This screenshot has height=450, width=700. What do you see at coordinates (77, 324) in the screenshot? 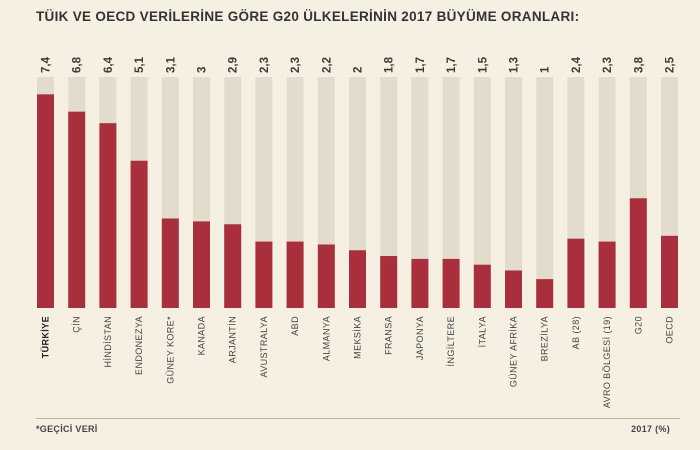
I see `category-label: ÇİN` at bounding box center [77, 324].